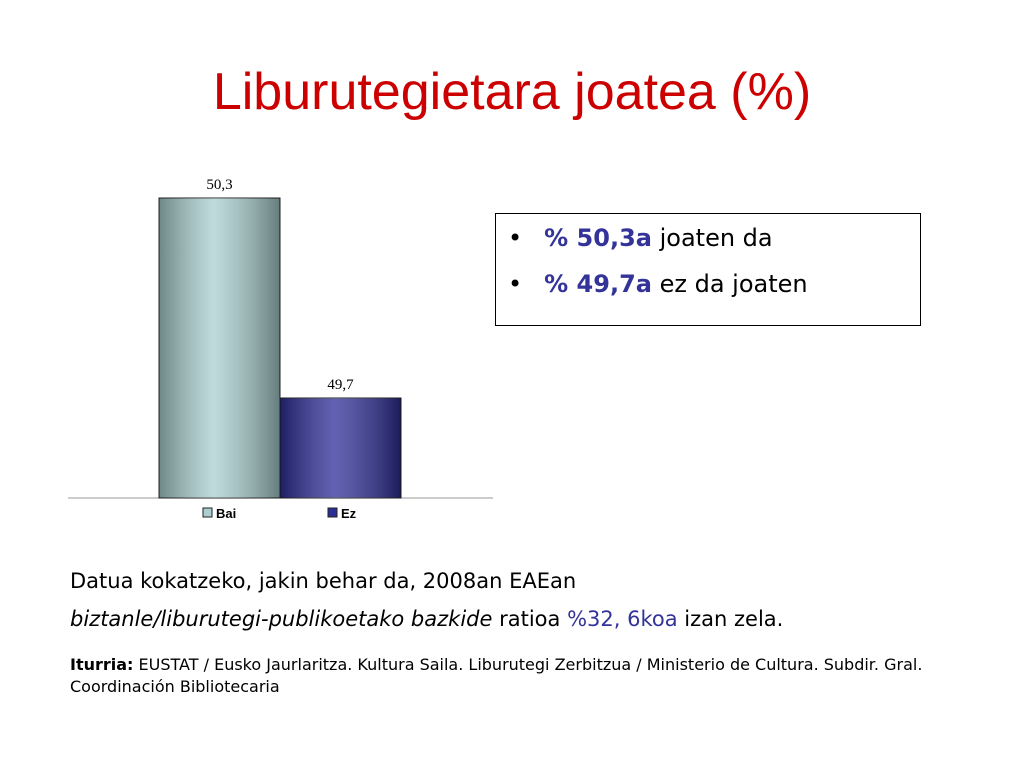 This screenshot has width=1024, height=768. Describe the element at coordinates (349, 513) in the screenshot. I see `legend-label: Ez` at that location.